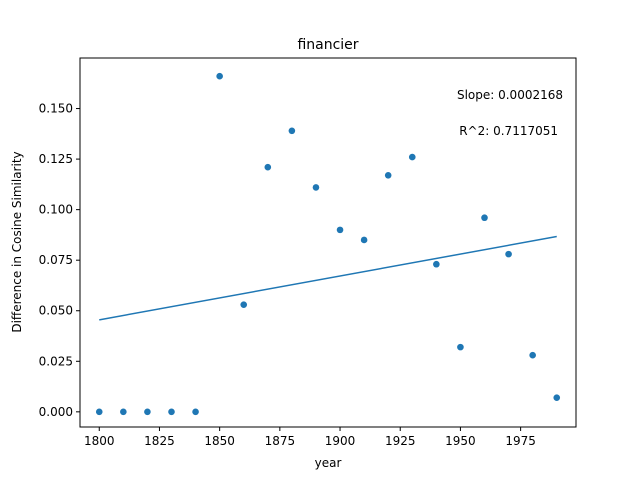  What do you see at coordinates (328, 278) in the screenshot?
I see `trend-line` at bounding box center [328, 278].